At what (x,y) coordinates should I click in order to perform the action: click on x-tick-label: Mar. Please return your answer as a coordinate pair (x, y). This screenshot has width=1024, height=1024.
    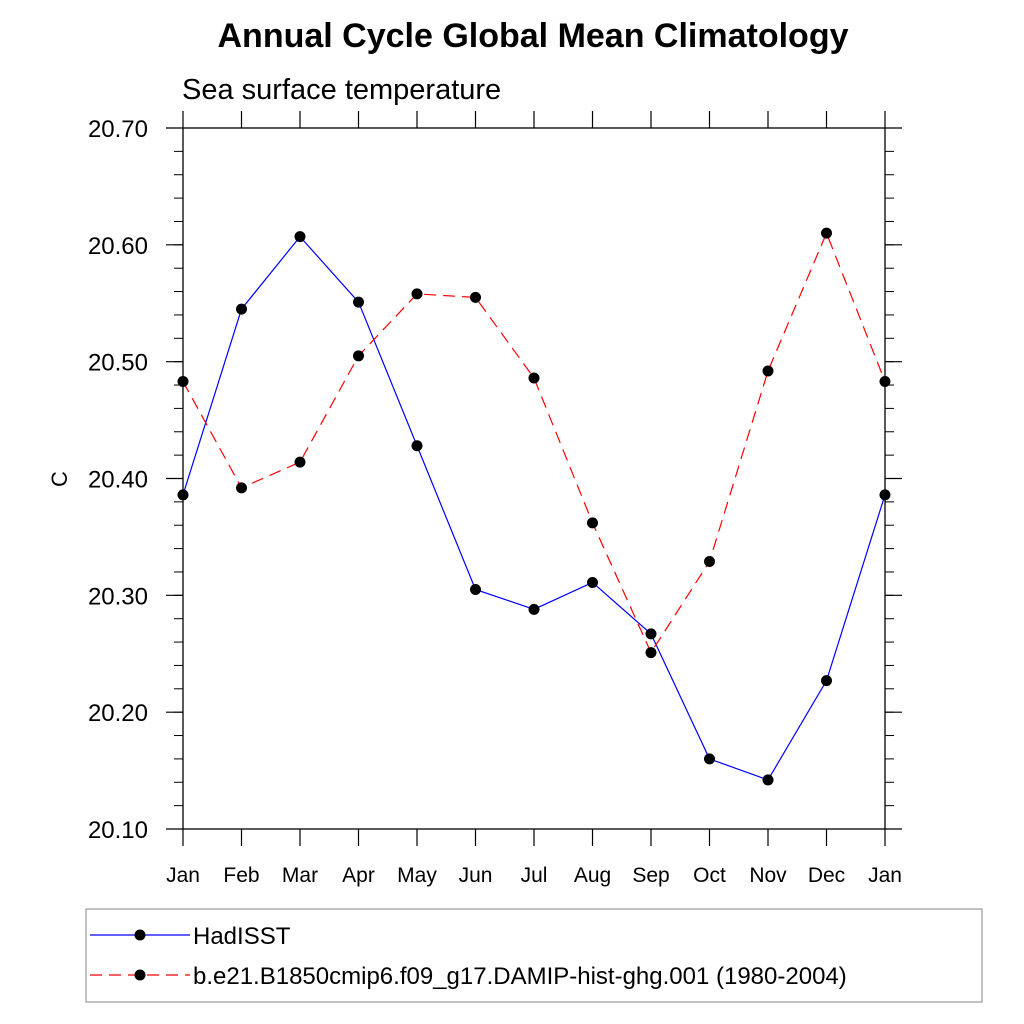
    Looking at the image, I should click on (300, 875).